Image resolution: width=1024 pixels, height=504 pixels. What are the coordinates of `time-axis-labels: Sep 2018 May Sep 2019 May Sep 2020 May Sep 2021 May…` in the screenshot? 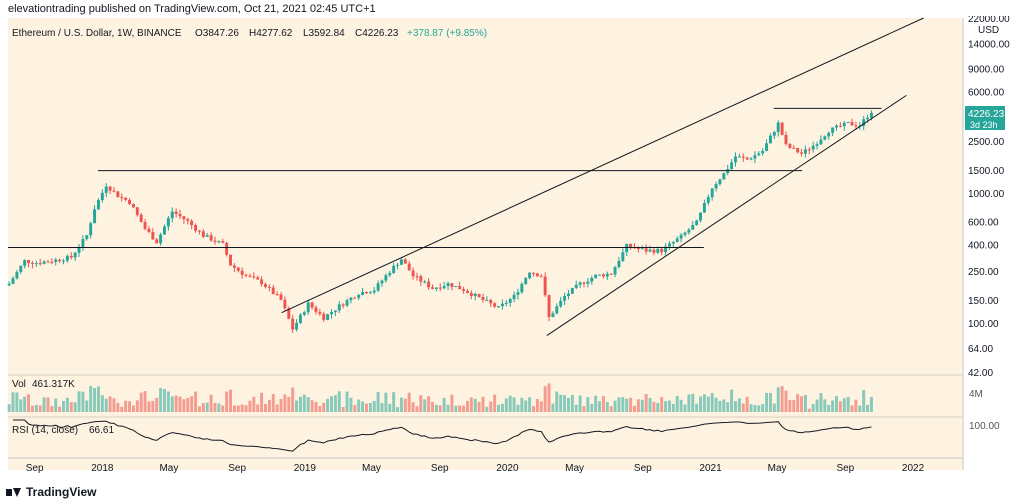 It's located at (475, 468).